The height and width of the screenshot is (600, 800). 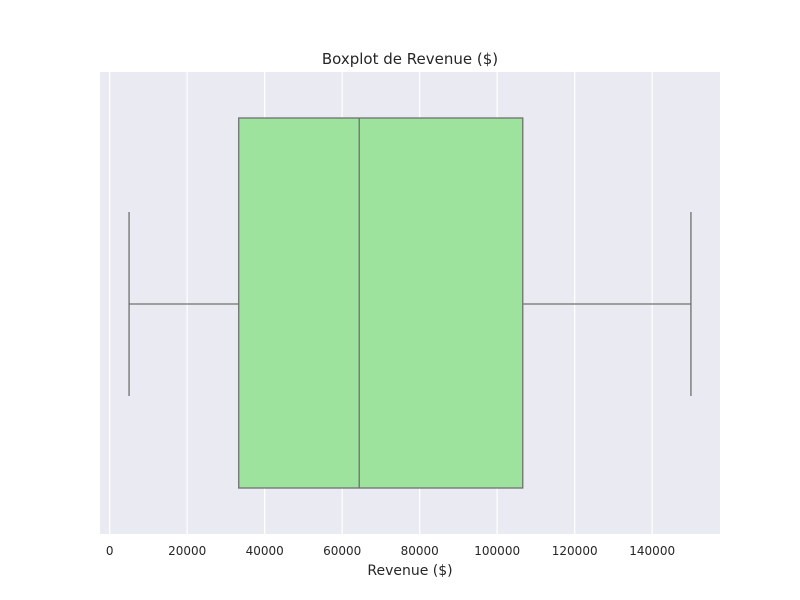 I want to click on x-axis-label: Revenue ($), so click(x=409, y=571).